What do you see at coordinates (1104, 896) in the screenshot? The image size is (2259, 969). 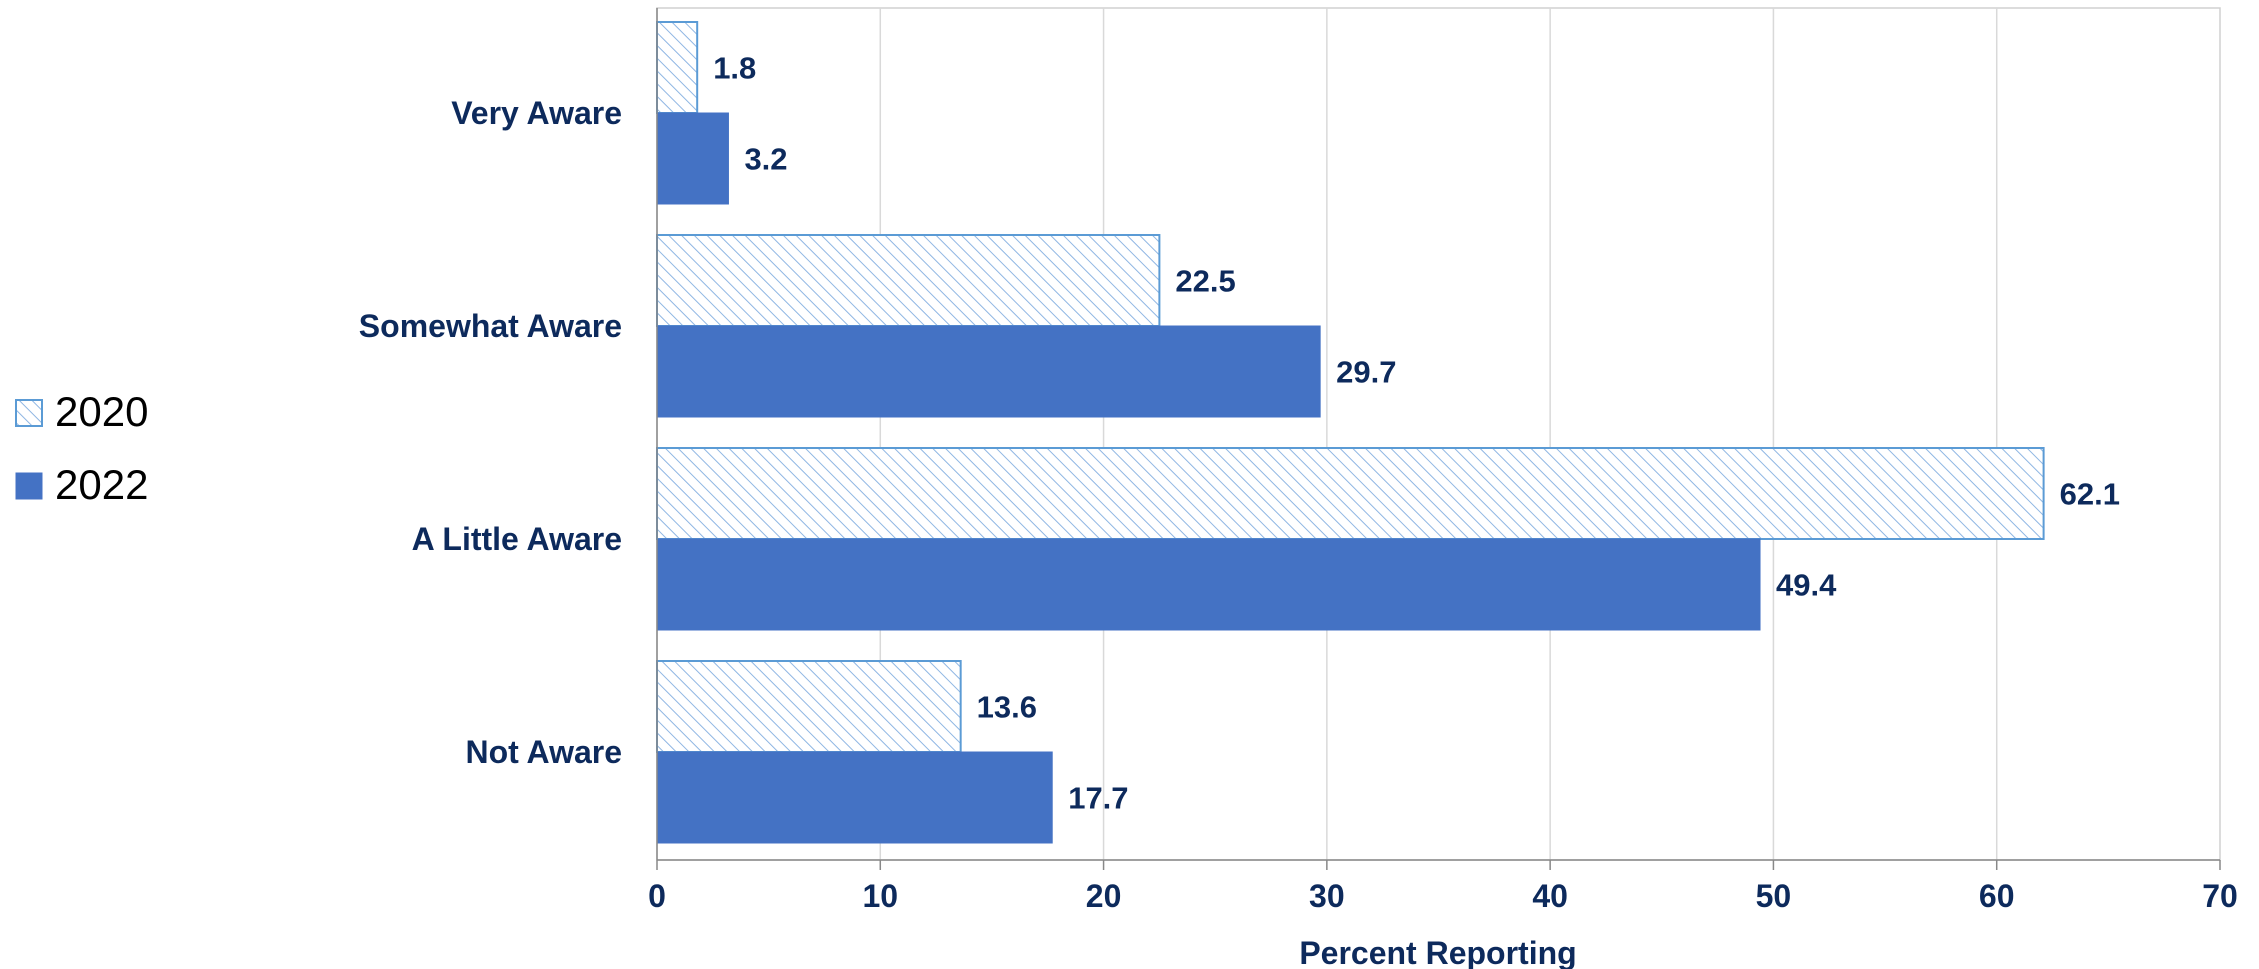 I see `x-tick-label: 20` at bounding box center [1104, 896].